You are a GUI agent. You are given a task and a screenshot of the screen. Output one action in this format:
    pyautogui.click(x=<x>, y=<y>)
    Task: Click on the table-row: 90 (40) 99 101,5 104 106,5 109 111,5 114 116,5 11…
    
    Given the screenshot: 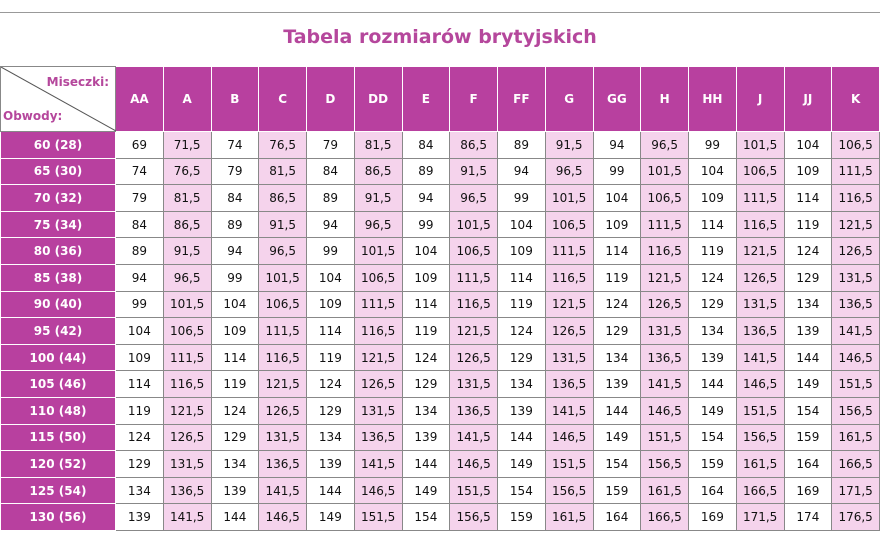 What is the action you would take?
    pyautogui.click(x=440, y=304)
    